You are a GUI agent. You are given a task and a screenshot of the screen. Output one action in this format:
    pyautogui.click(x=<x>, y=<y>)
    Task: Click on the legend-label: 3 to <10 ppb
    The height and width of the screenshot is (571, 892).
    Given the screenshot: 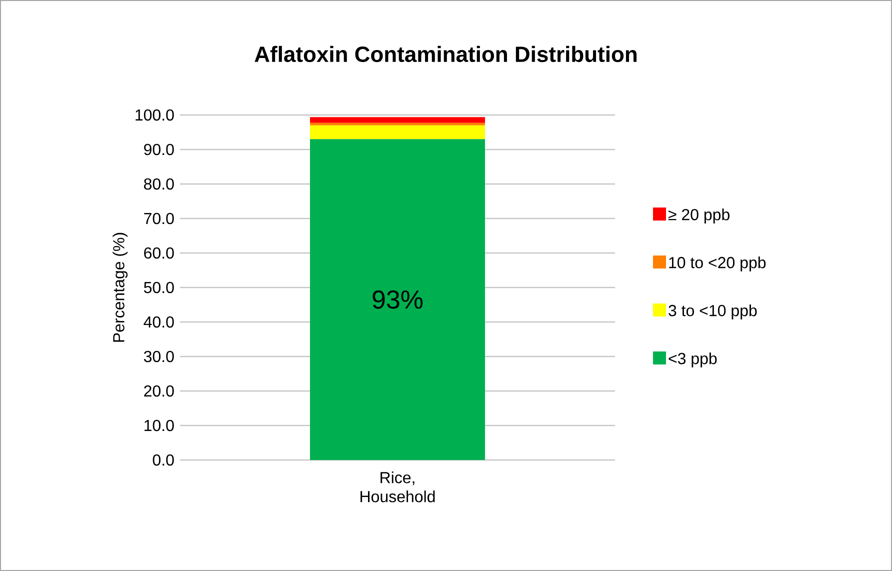 What is the action you would take?
    pyautogui.click(x=712, y=312)
    